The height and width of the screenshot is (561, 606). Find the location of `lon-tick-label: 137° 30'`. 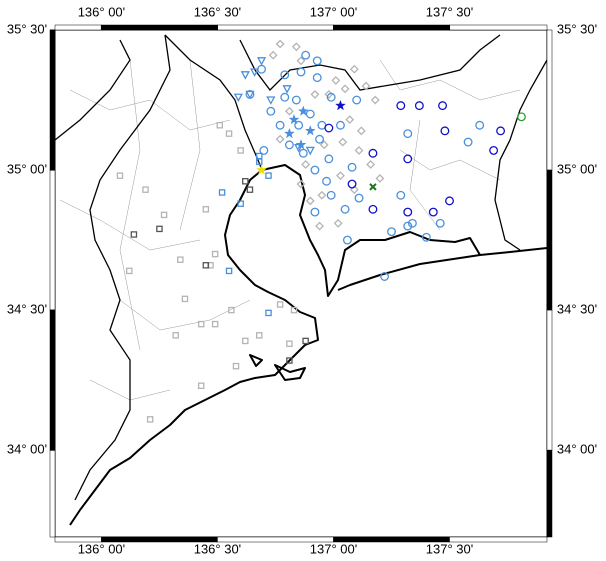

lon-tick-label: 137° 30' is located at coordinates (449, 548).